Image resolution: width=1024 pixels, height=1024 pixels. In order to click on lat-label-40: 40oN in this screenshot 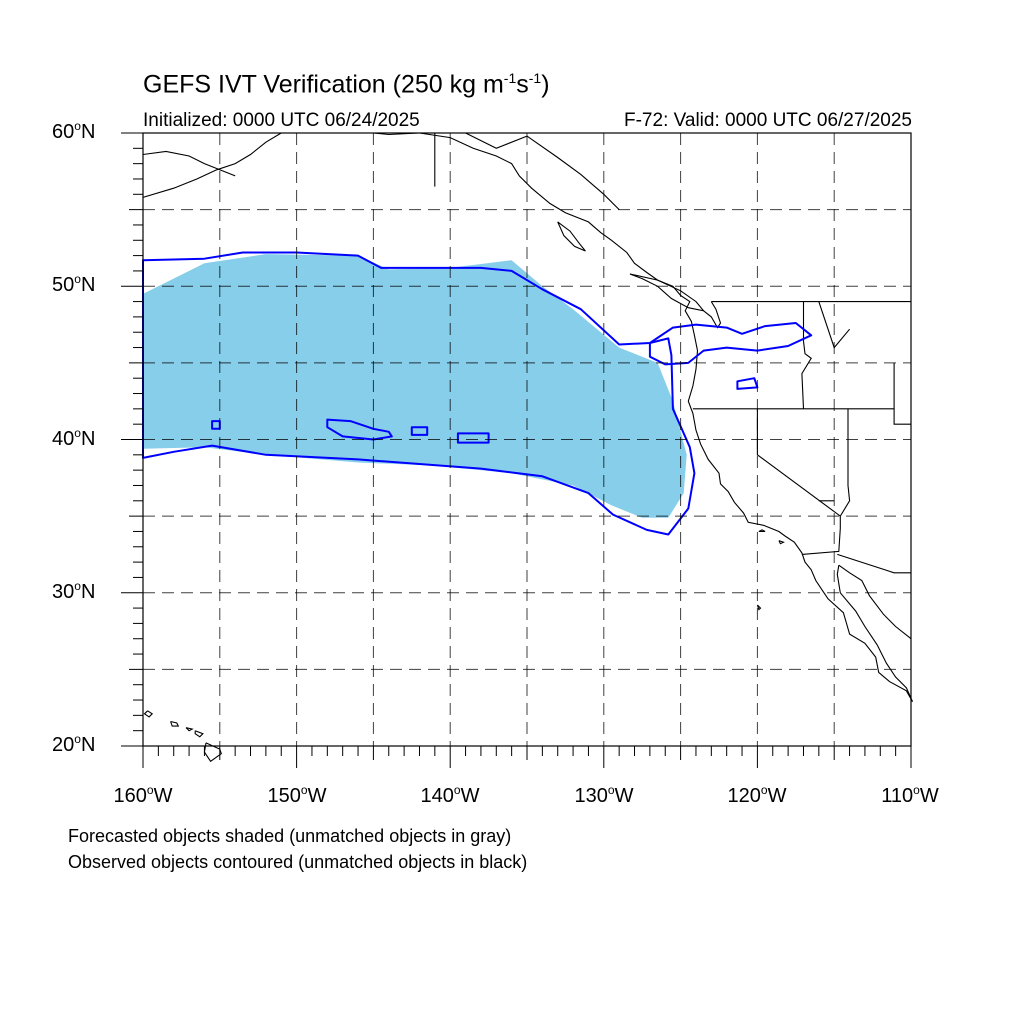, I will do `click(74, 438)`.